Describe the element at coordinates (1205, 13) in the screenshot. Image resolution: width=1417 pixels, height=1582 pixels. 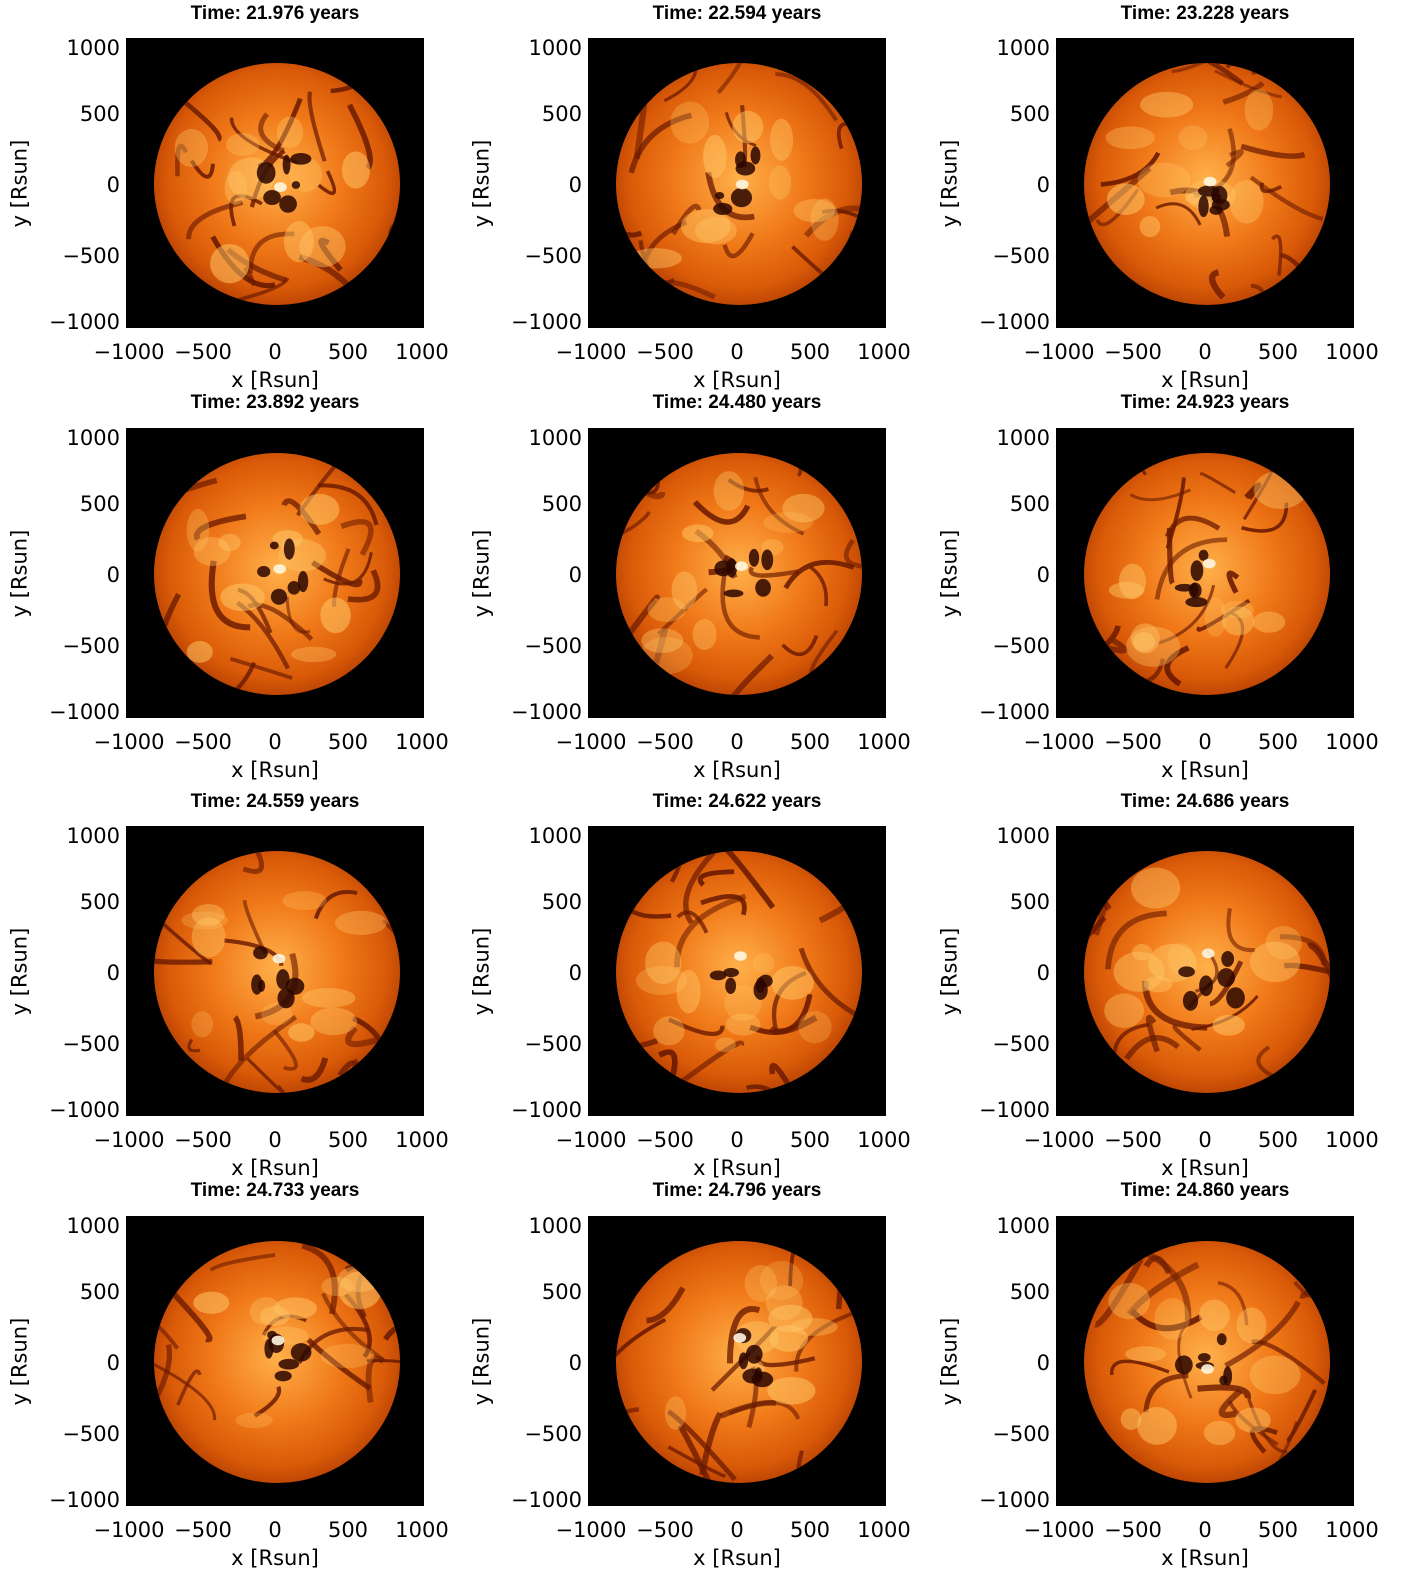
I see `panel-title: Time: 23.228 years` at that location.